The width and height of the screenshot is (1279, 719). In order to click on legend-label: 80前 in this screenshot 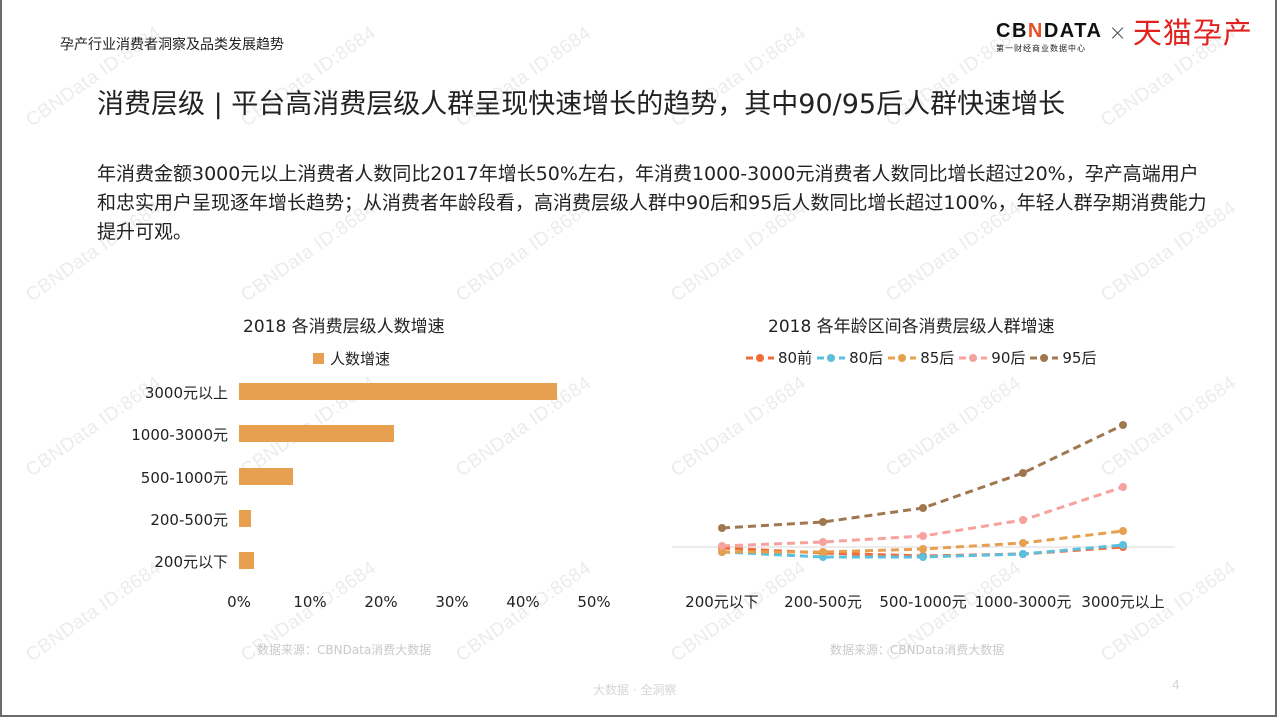, I will do `click(795, 358)`.